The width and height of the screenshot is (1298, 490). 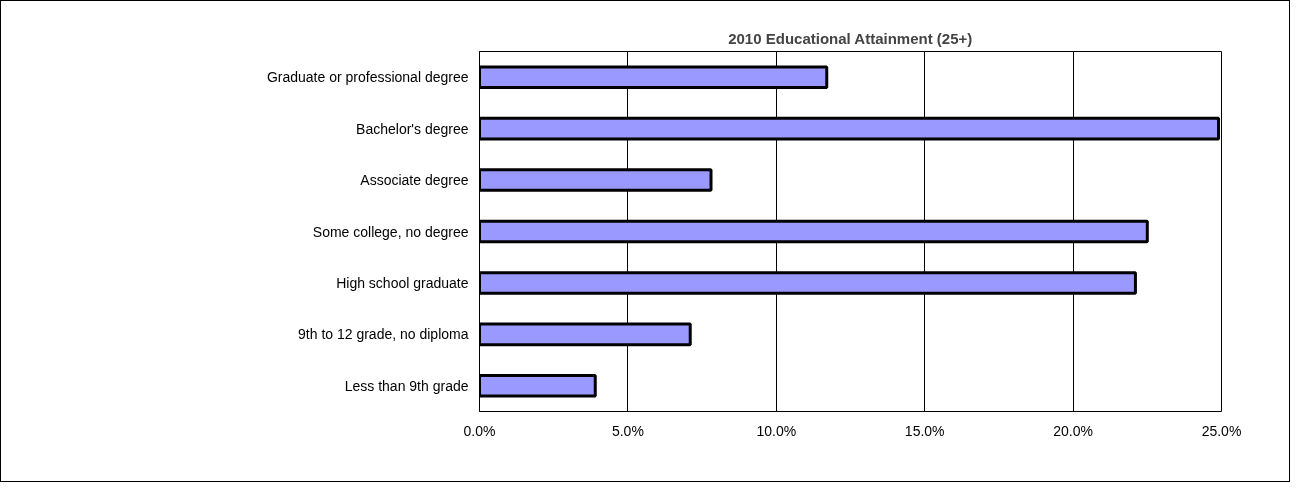 What do you see at coordinates (414, 180) in the screenshot?
I see `y-tick-label: Associate degree` at bounding box center [414, 180].